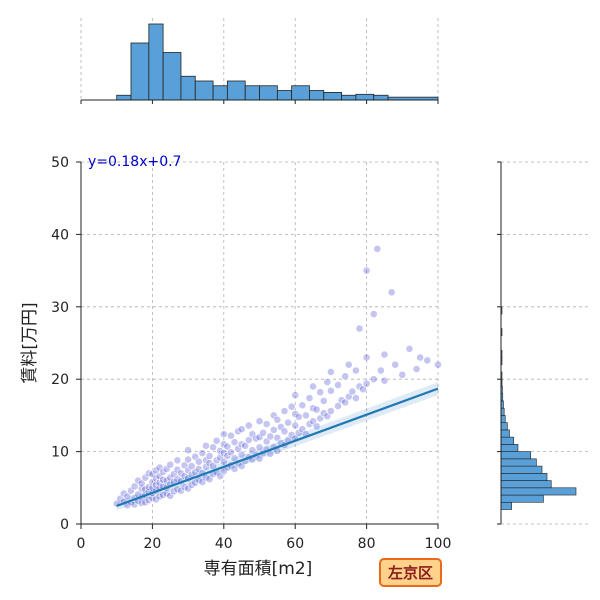 The image size is (600, 600). Describe the element at coordinates (134, 162) in the screenshot. I see `regression-equation: y=0.18x+0.7` at that location.